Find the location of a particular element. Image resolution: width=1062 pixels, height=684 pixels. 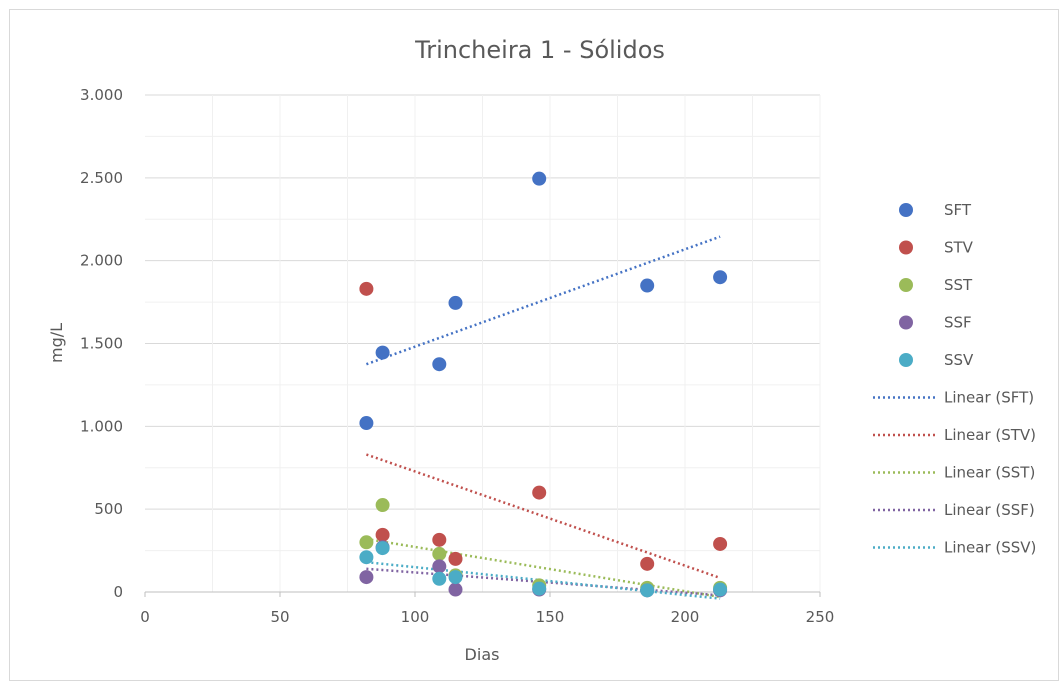

y-tick-label: 0 is located at coordinates (118, 592).